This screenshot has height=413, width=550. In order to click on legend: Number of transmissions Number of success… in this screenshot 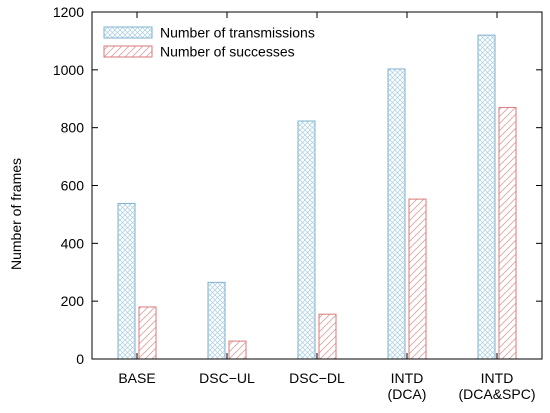, I will do `click(209, 42)`.